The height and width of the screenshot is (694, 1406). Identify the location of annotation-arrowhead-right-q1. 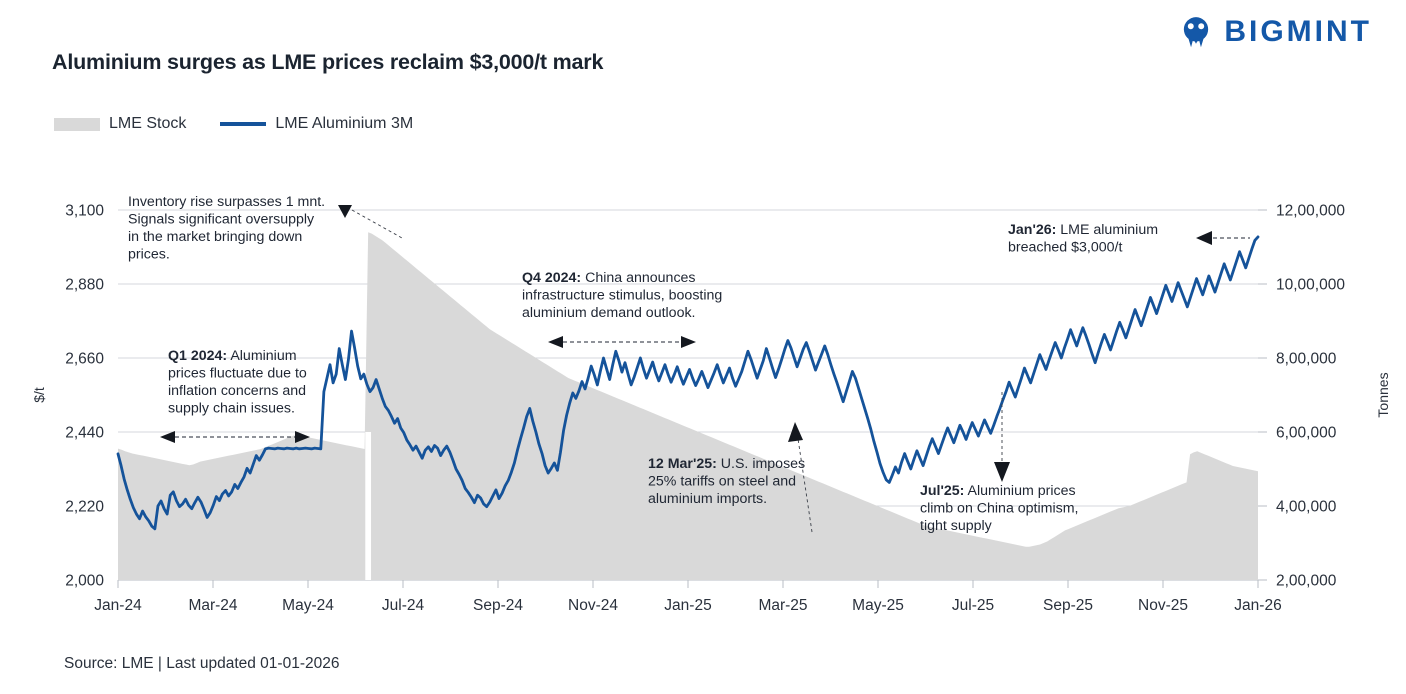
(302, 437).